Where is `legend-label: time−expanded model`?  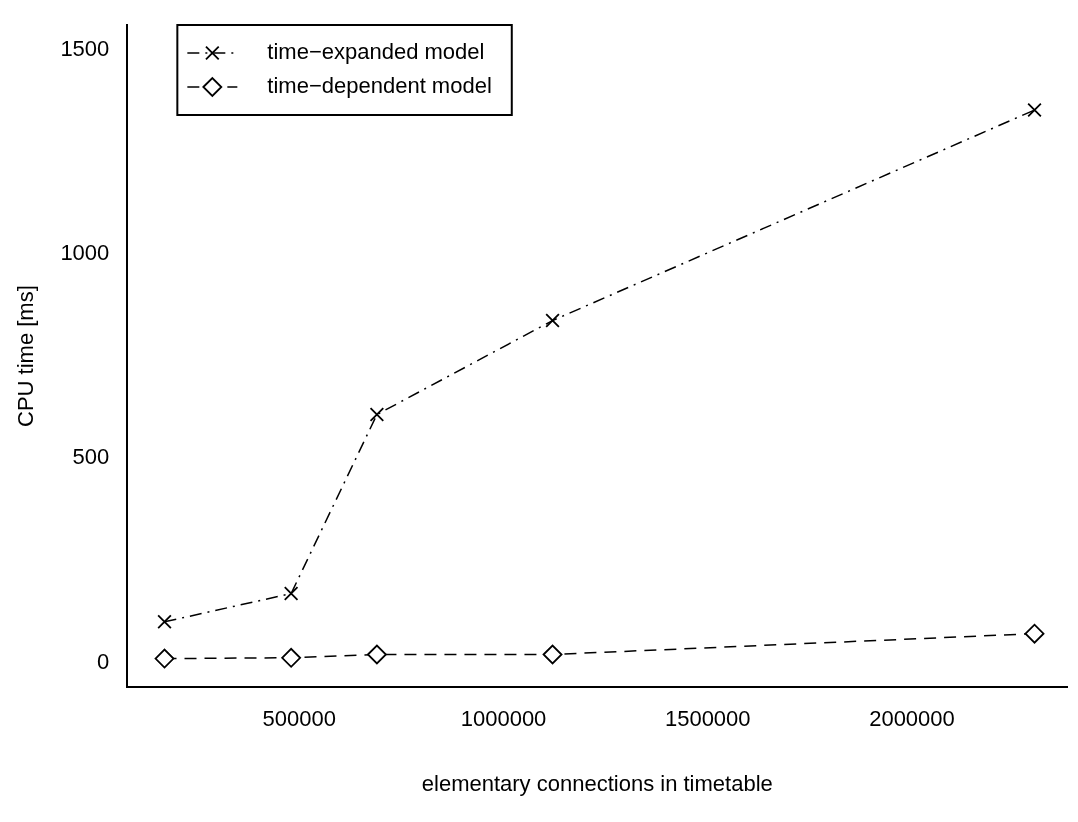 legend-label: time−expanded model is located at coordinates (376, 52).